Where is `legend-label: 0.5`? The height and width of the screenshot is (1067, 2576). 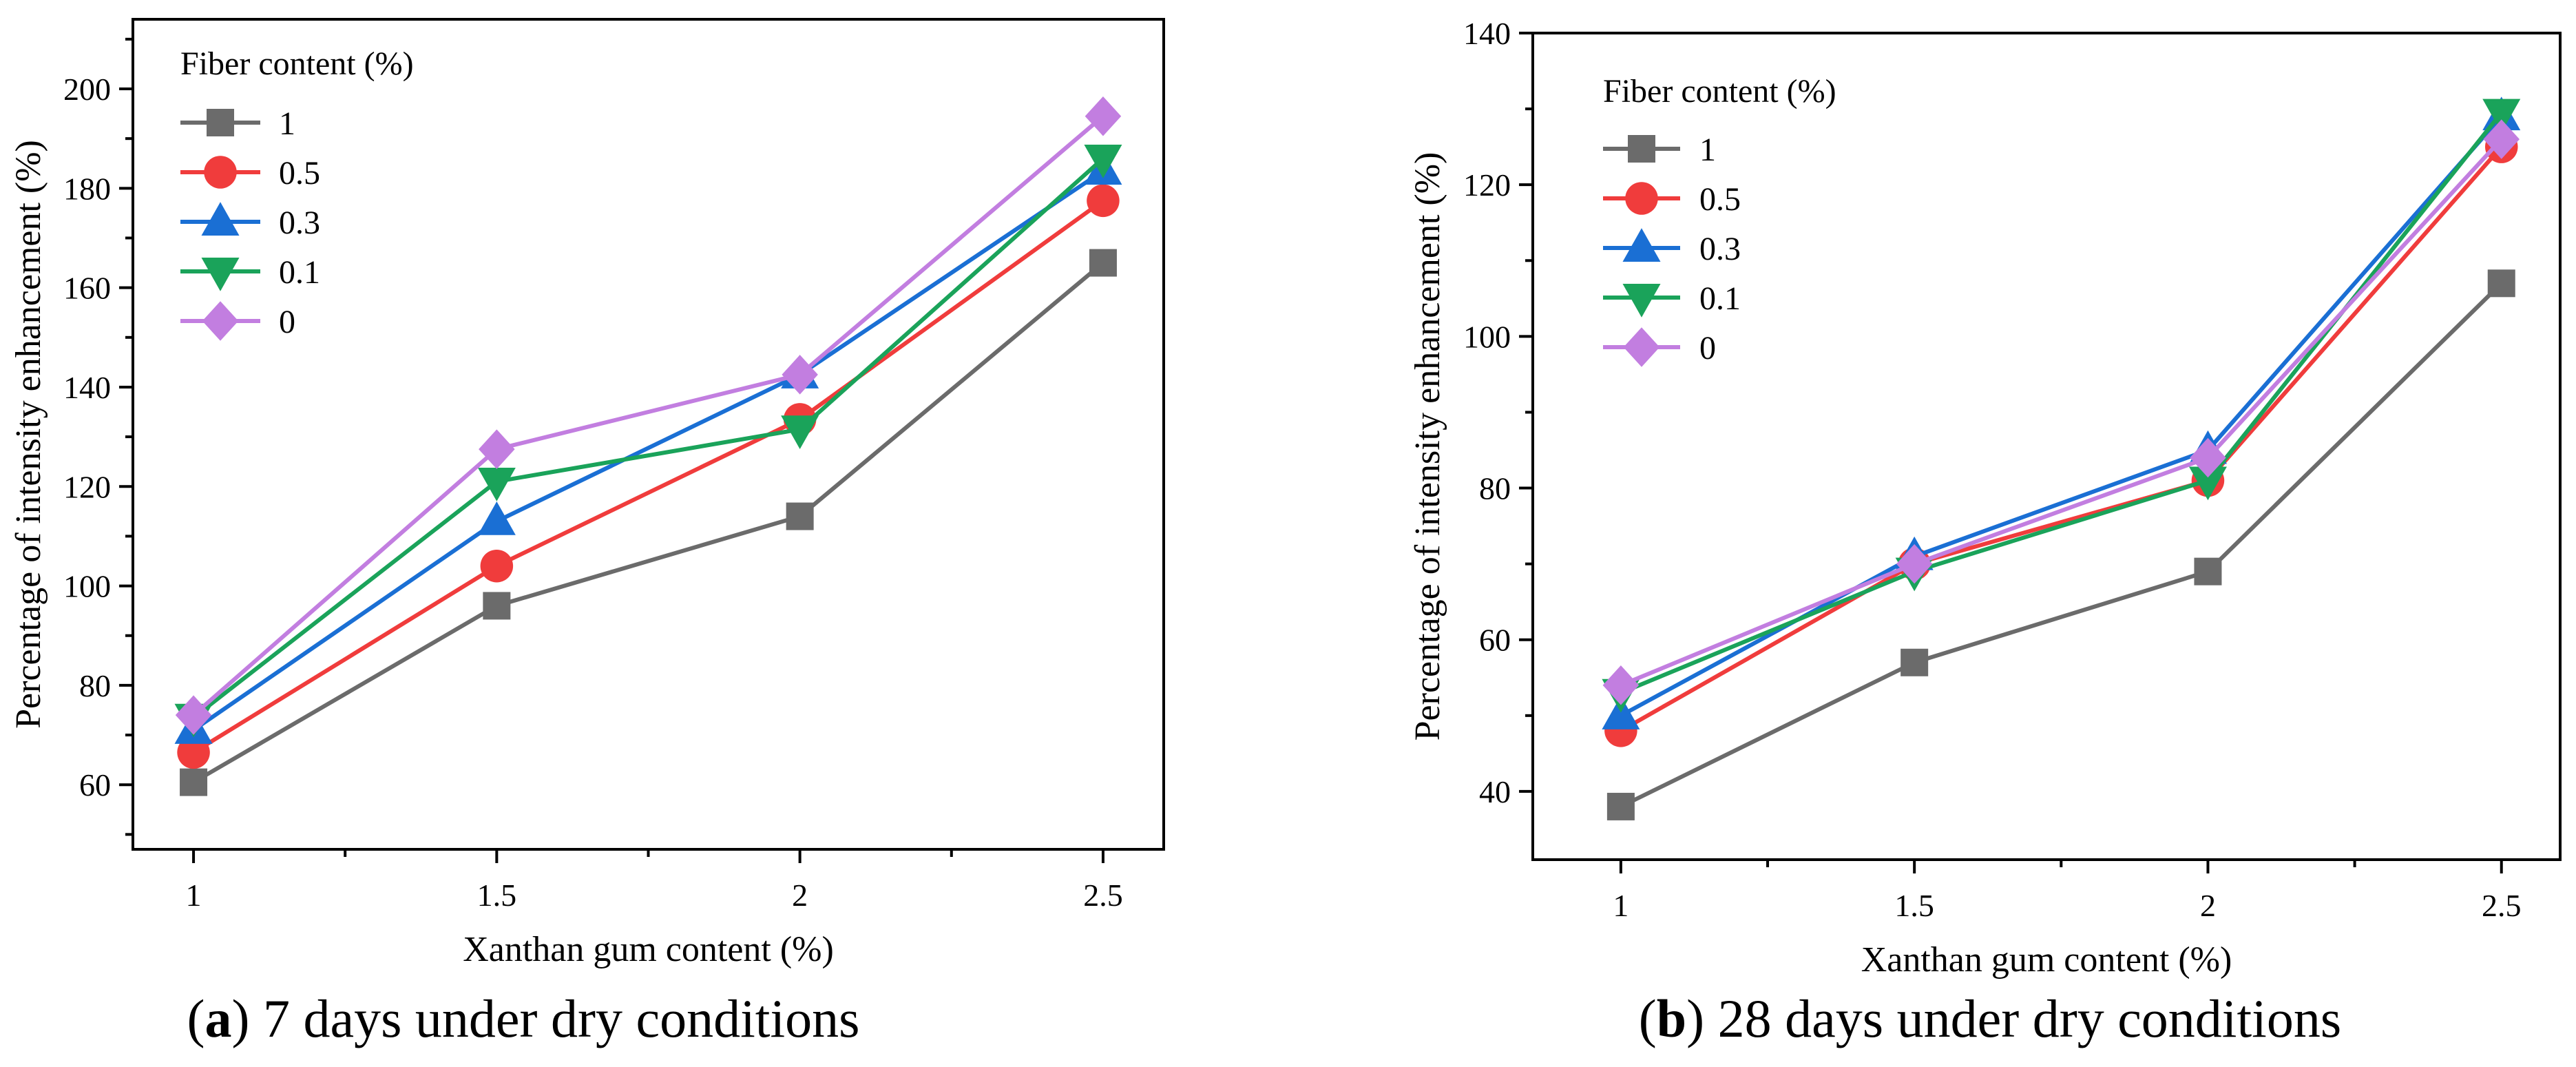
legend-label: 0.5 is located at coordinates (299, 173).